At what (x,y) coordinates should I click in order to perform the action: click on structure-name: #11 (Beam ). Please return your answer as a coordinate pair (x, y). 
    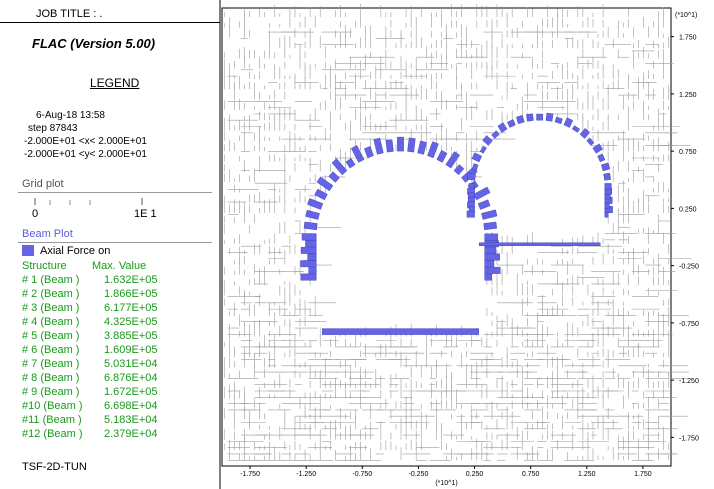
    Looking at the image, I should click on (52, 420).